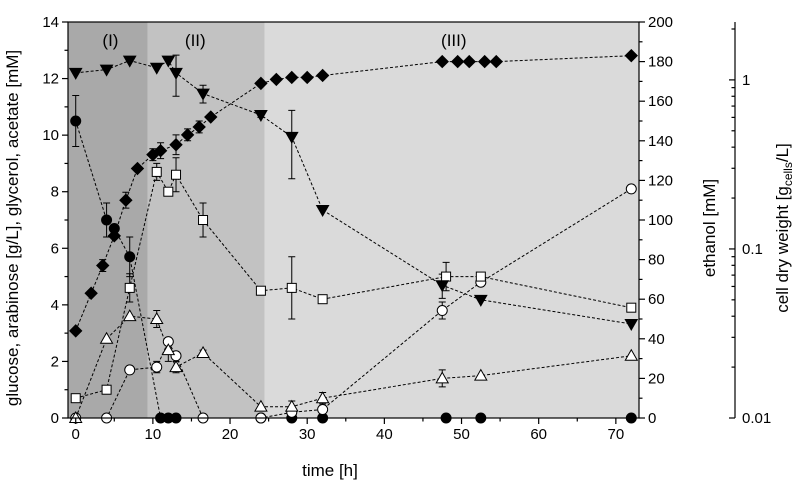 This screenshot has height=483, width=797. Describe the element at coordinates (788, 174) in the screenshot. I see `cdw-title-sub: cells` at that location.